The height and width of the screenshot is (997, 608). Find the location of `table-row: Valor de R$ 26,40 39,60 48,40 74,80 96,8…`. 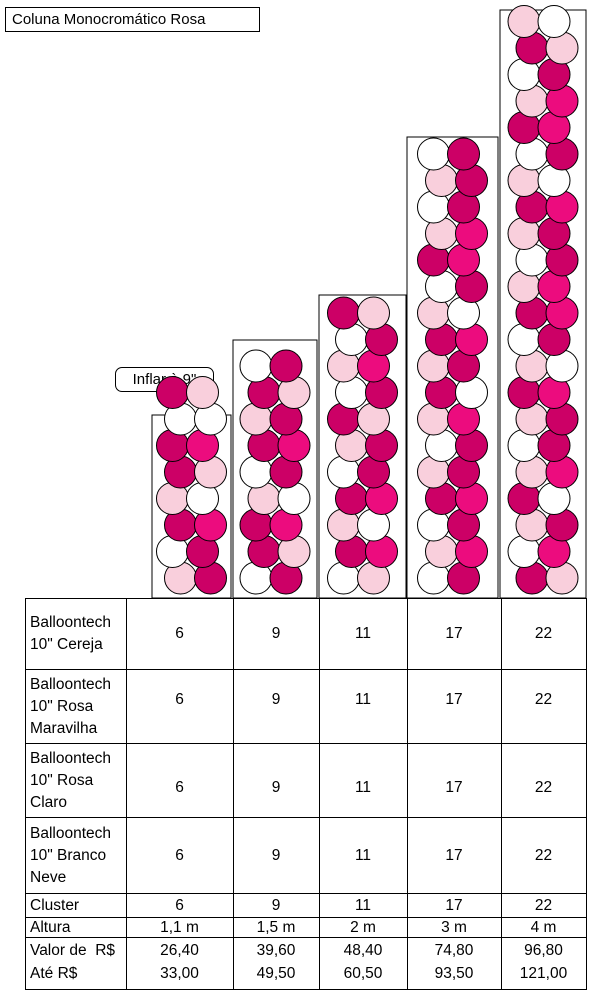

table-row: Valor de R$ 26,40 39,60 48,40 74,80 96,8… is located at coordinates (306, 950).